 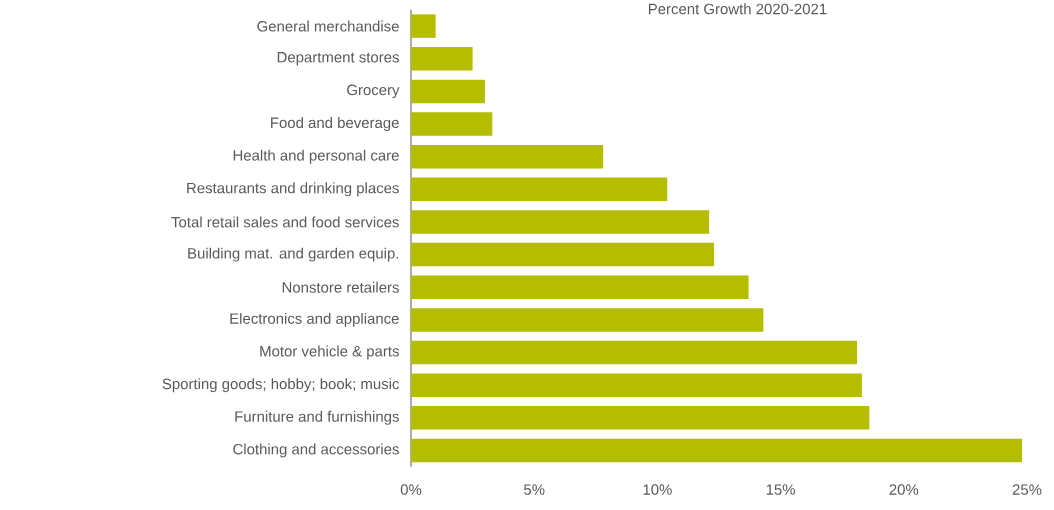 I want to click on x-tick-label: 20%, so click(x=904, y=489).